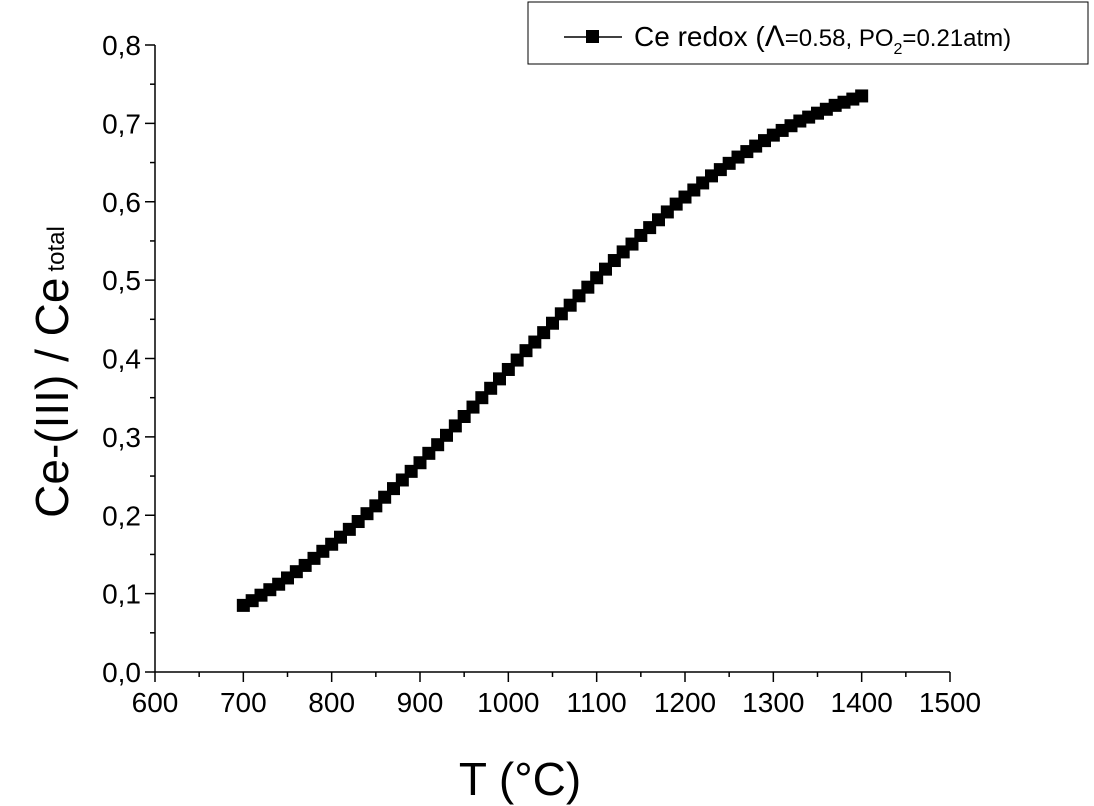 Image resolution: width=1094 pixels, height=806 pixels. What do you see at coordinates (121, 672) in the screenshot?
I see `y-tick-label: 0,0` at bounding box center [121, 672].